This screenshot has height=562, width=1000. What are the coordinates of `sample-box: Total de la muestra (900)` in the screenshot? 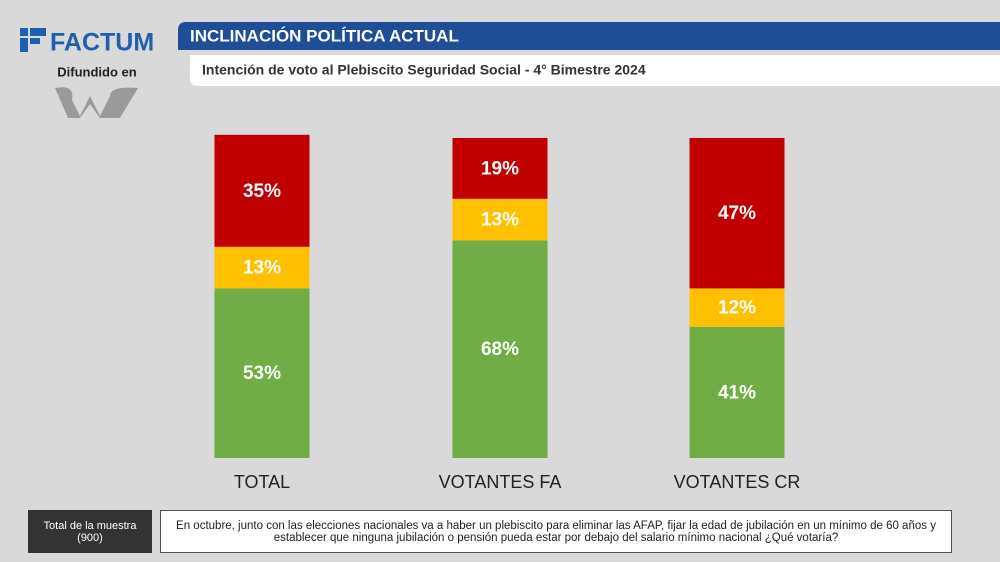 It's located at (90, 531).